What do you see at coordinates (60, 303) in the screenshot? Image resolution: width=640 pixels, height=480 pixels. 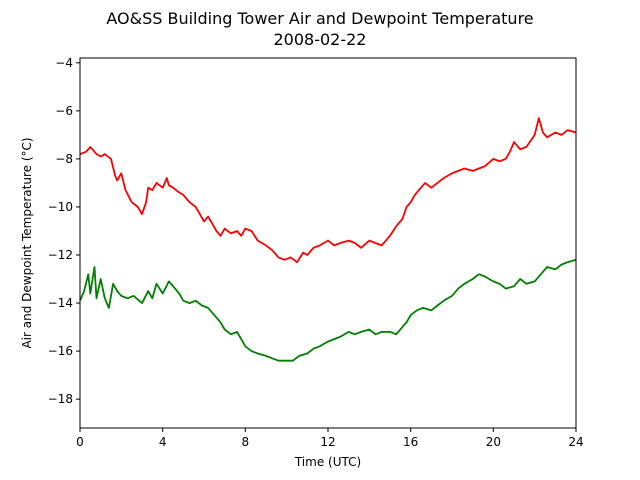 I see `y-tick-label: −14` at bounding box center [60, 303].